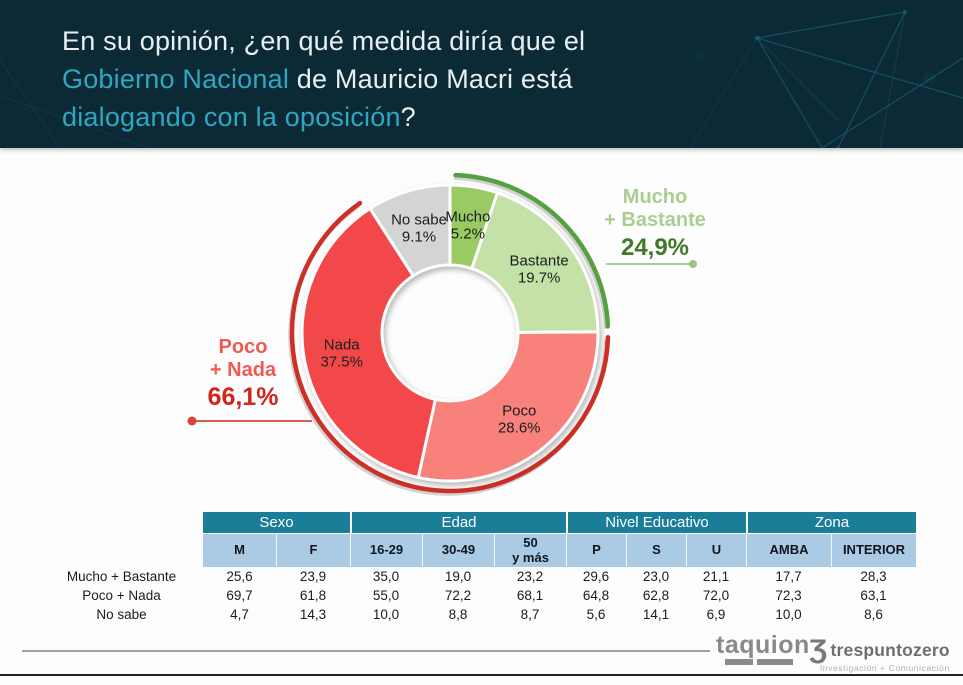 This screenshot has height=685, width=963. I want to click on donut-slices, so click(450, 333).